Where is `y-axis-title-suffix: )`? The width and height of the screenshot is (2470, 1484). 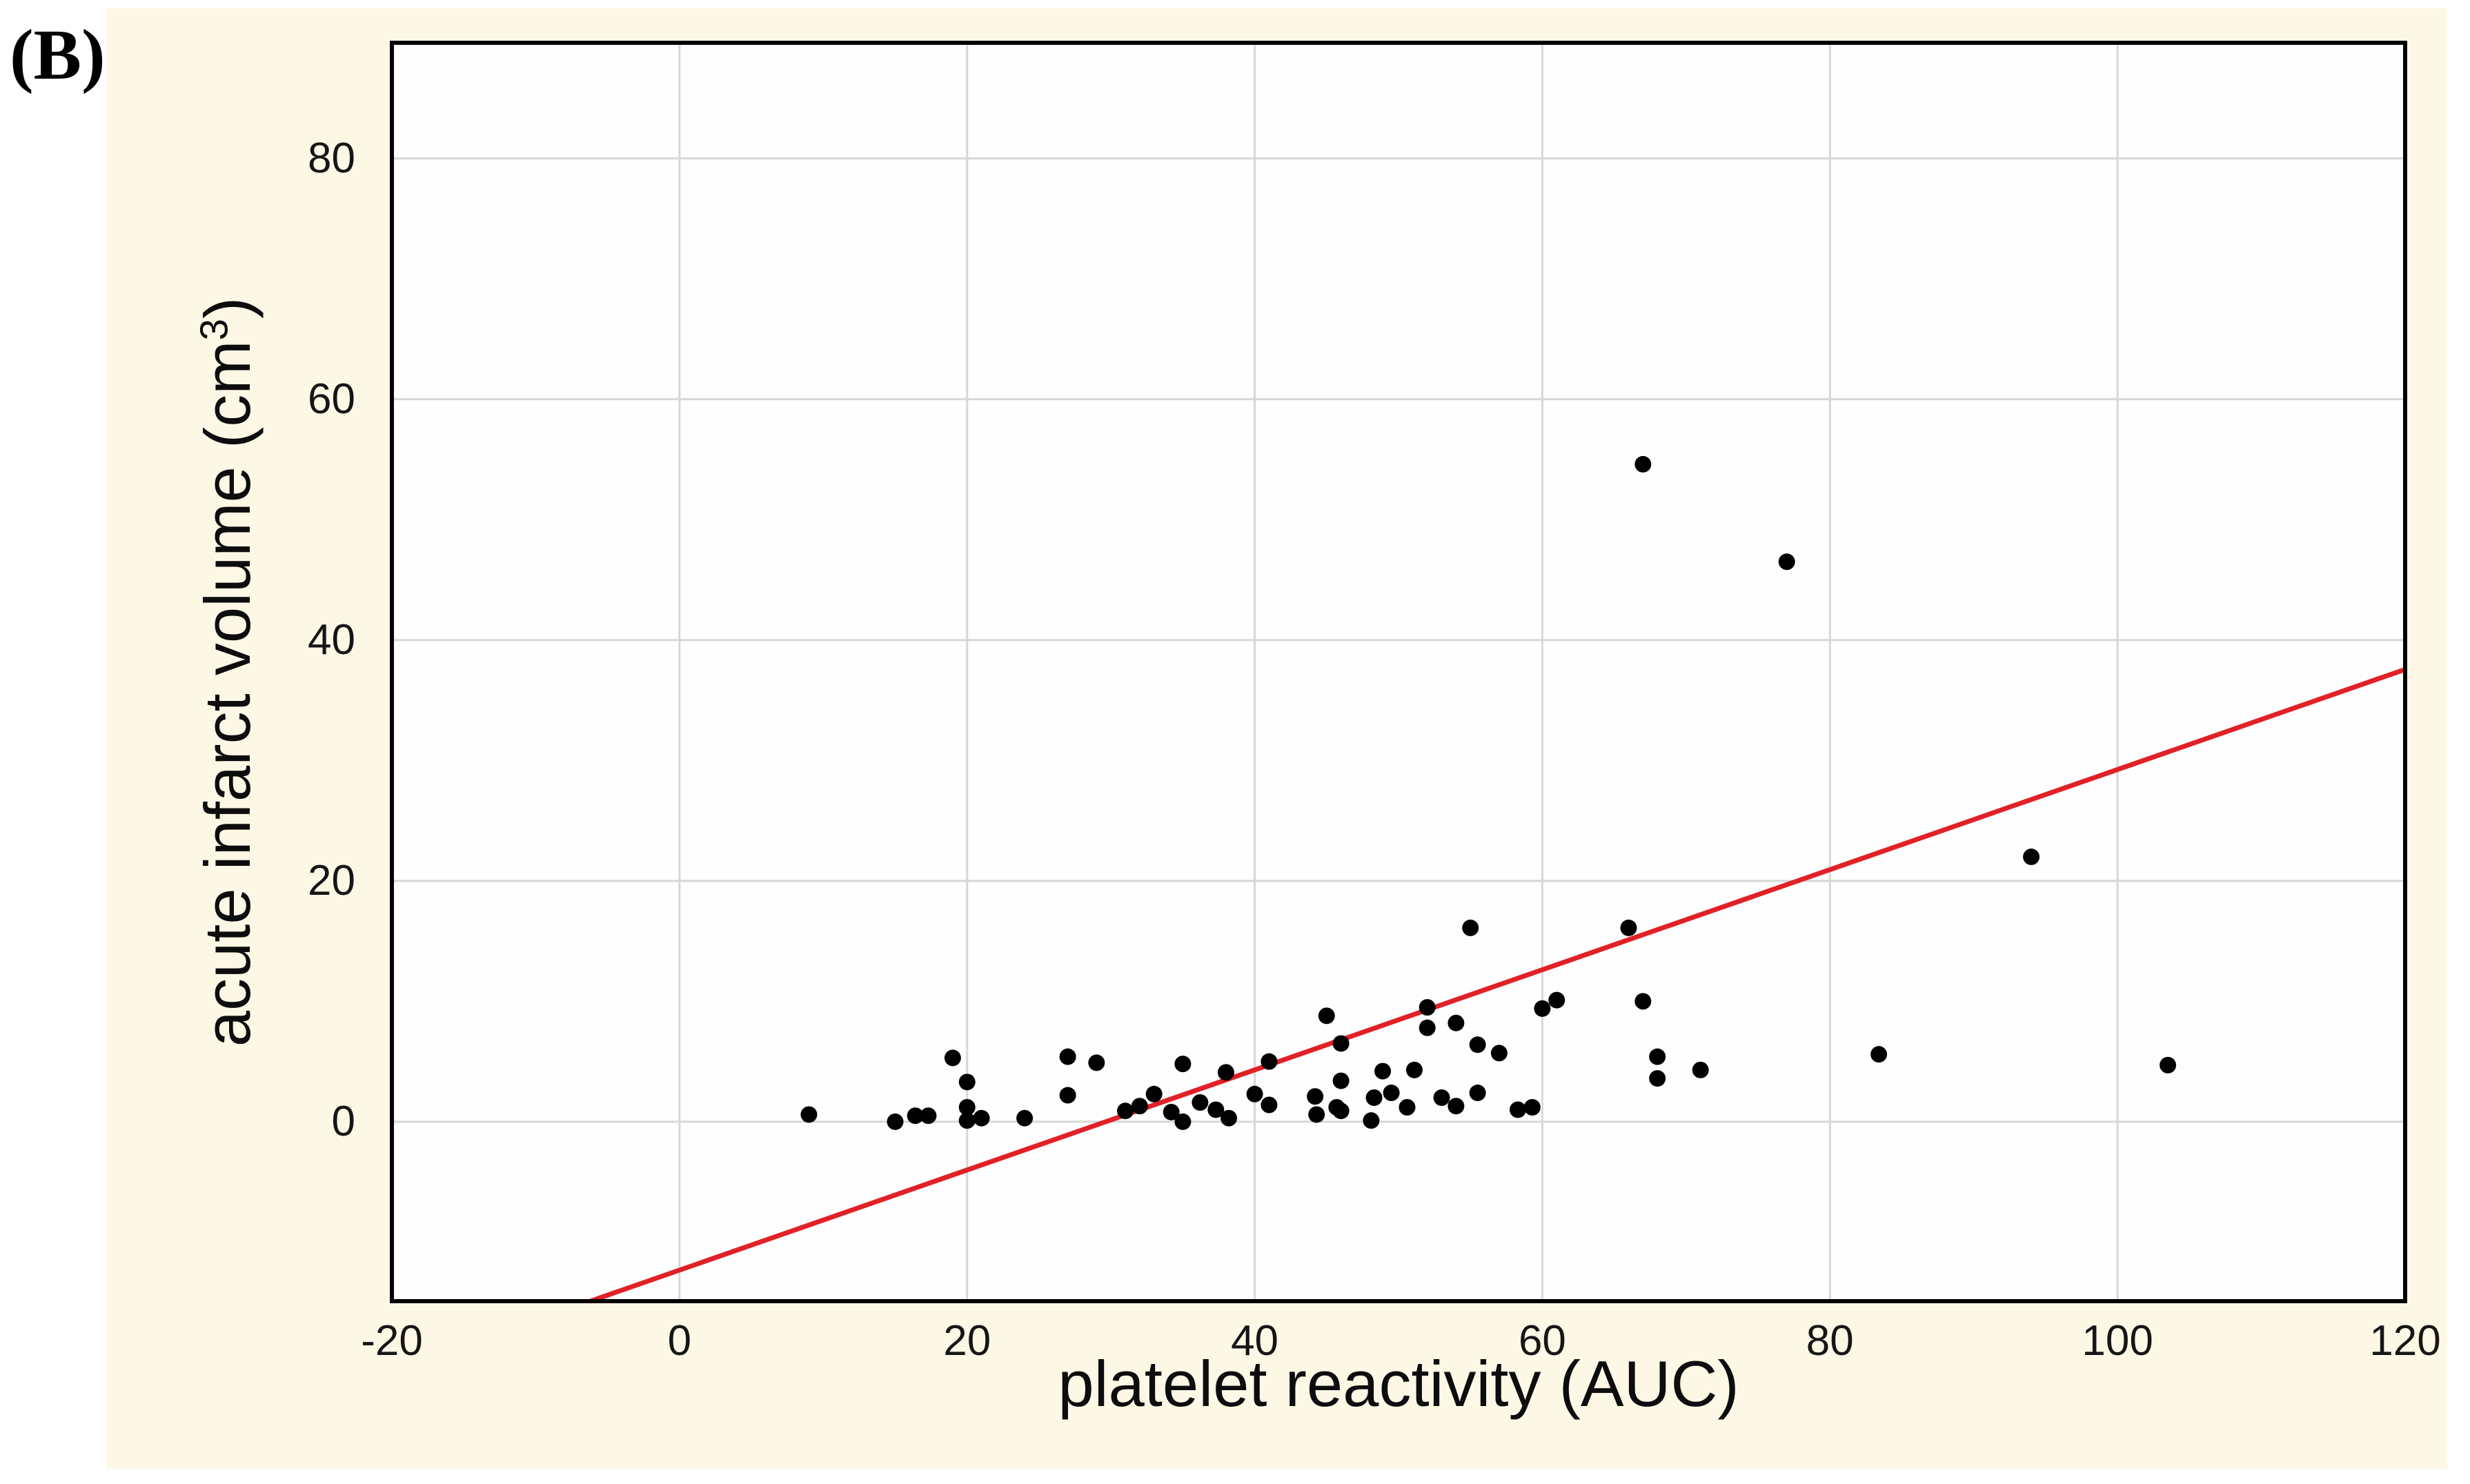
y-axis-title-suffix: ) is located at coordinates (227, 308).